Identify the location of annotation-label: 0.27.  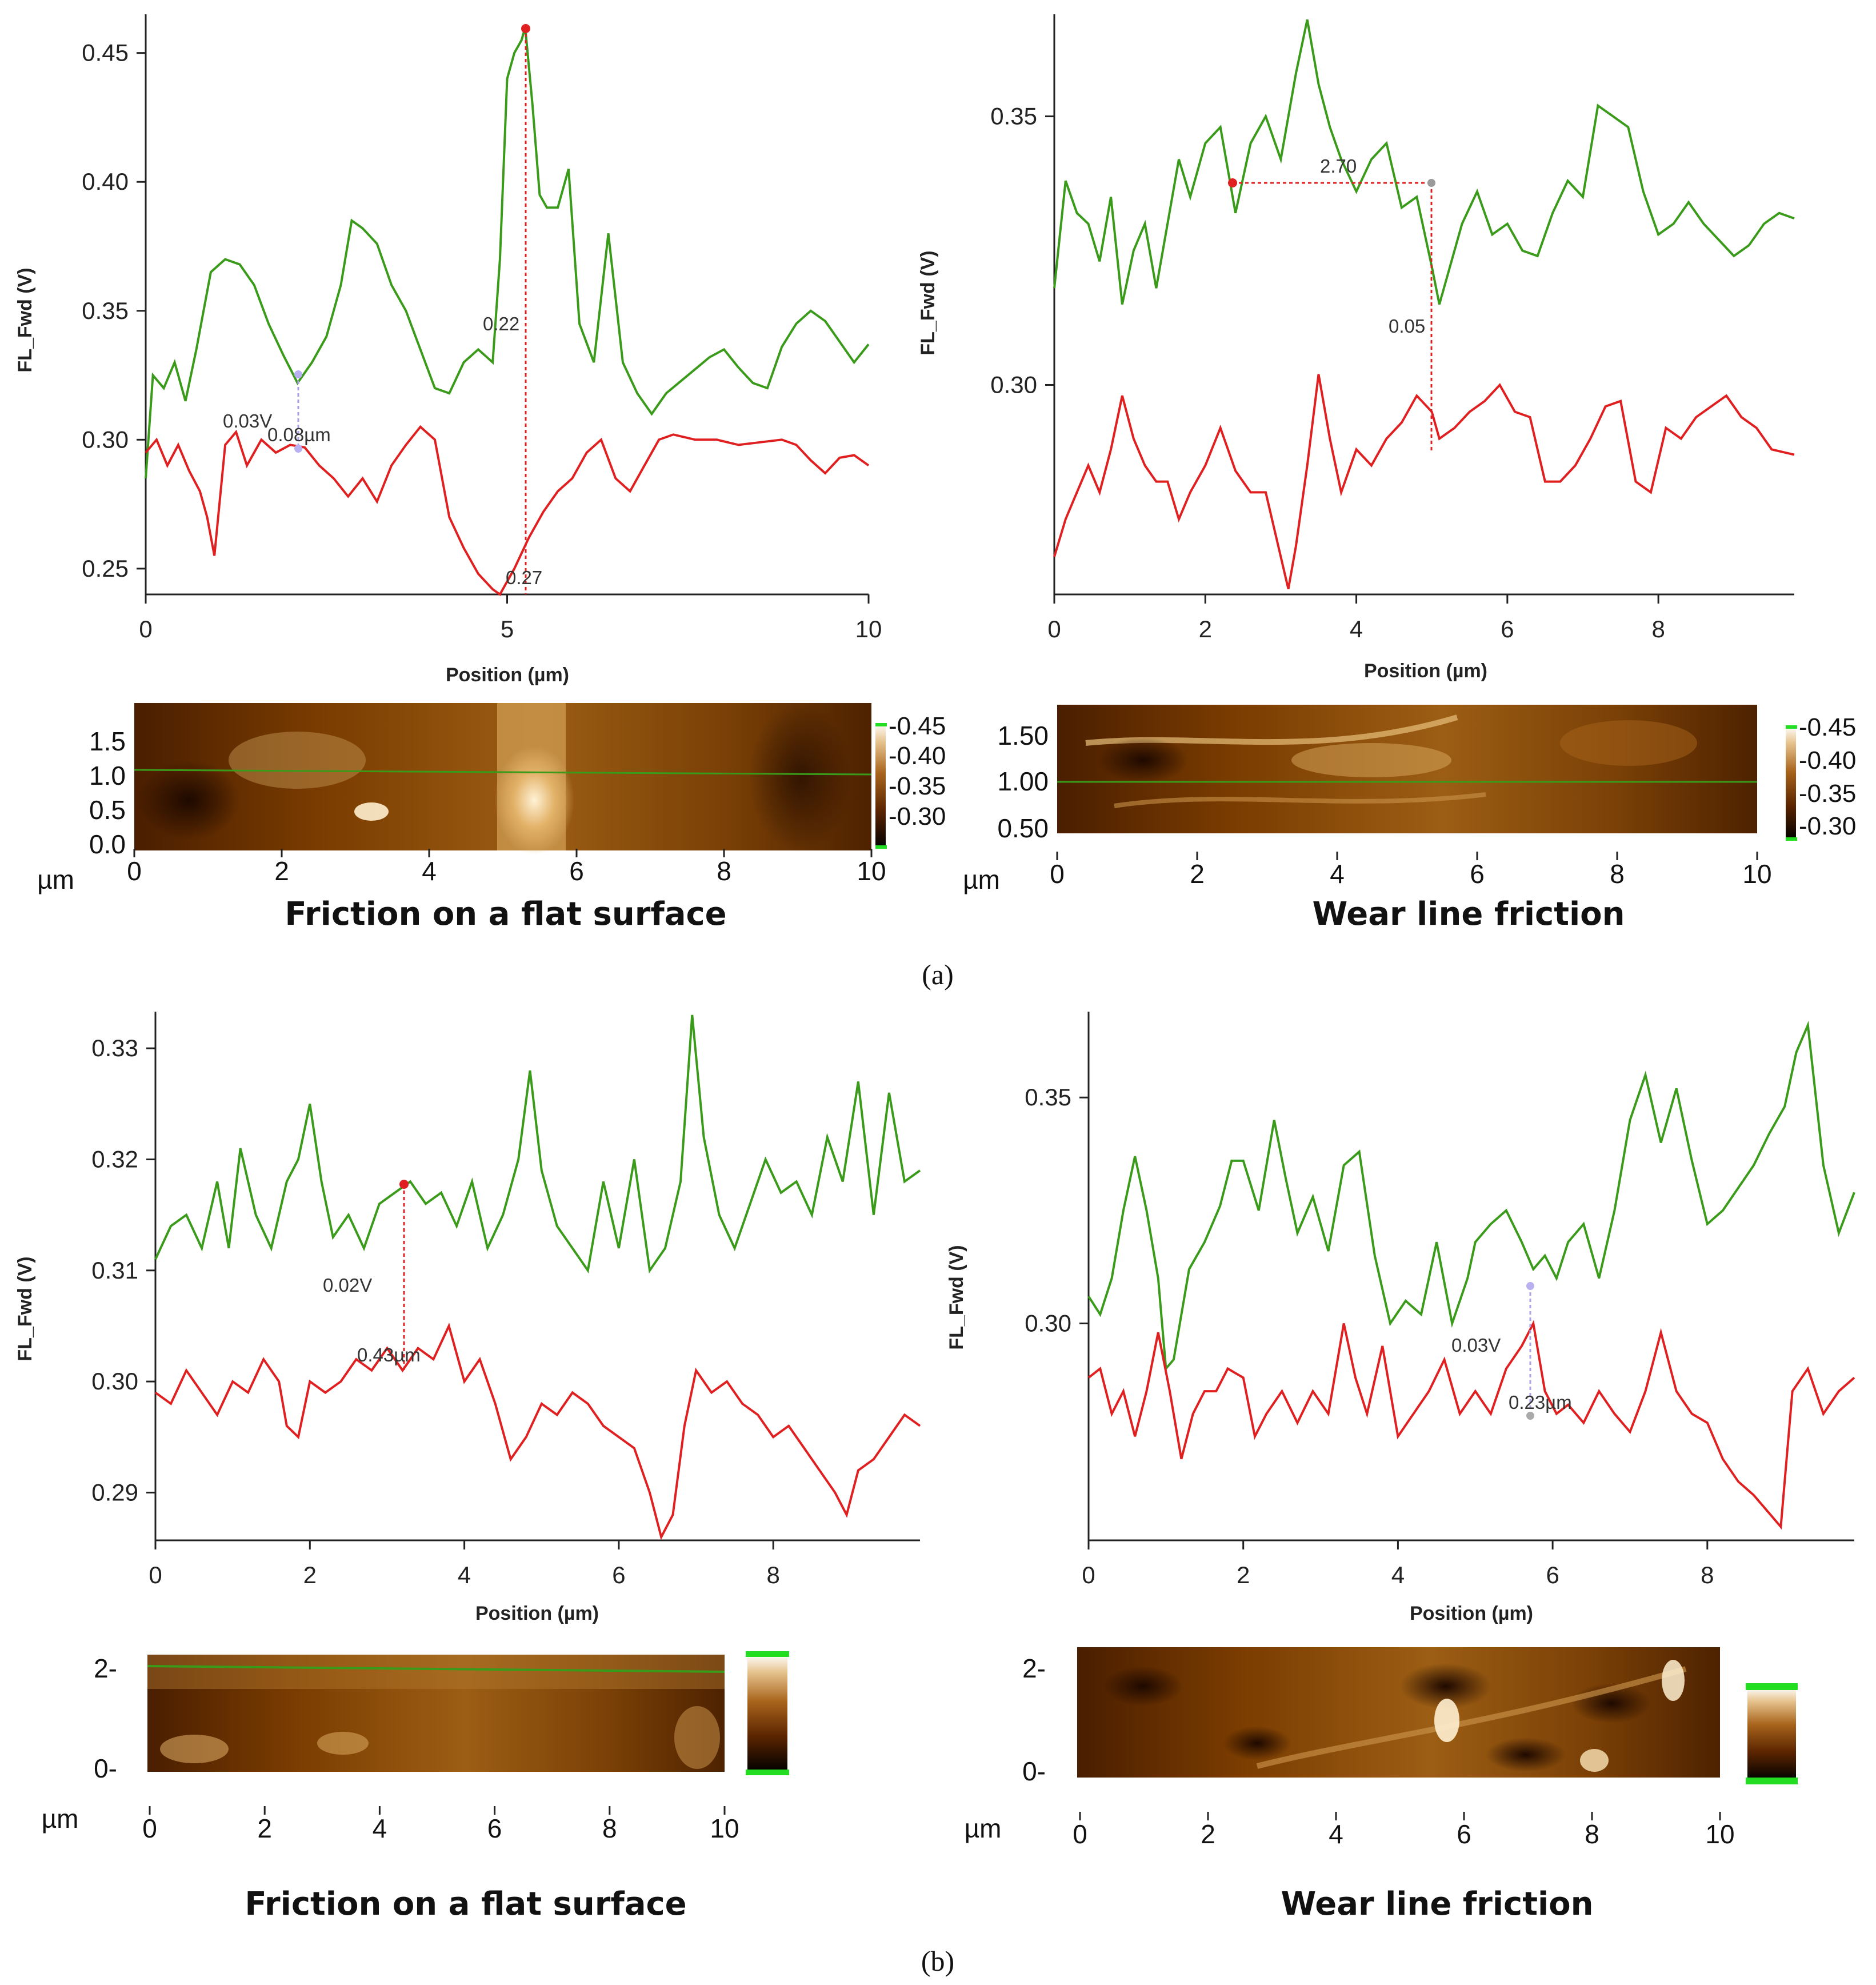
(524, 577).